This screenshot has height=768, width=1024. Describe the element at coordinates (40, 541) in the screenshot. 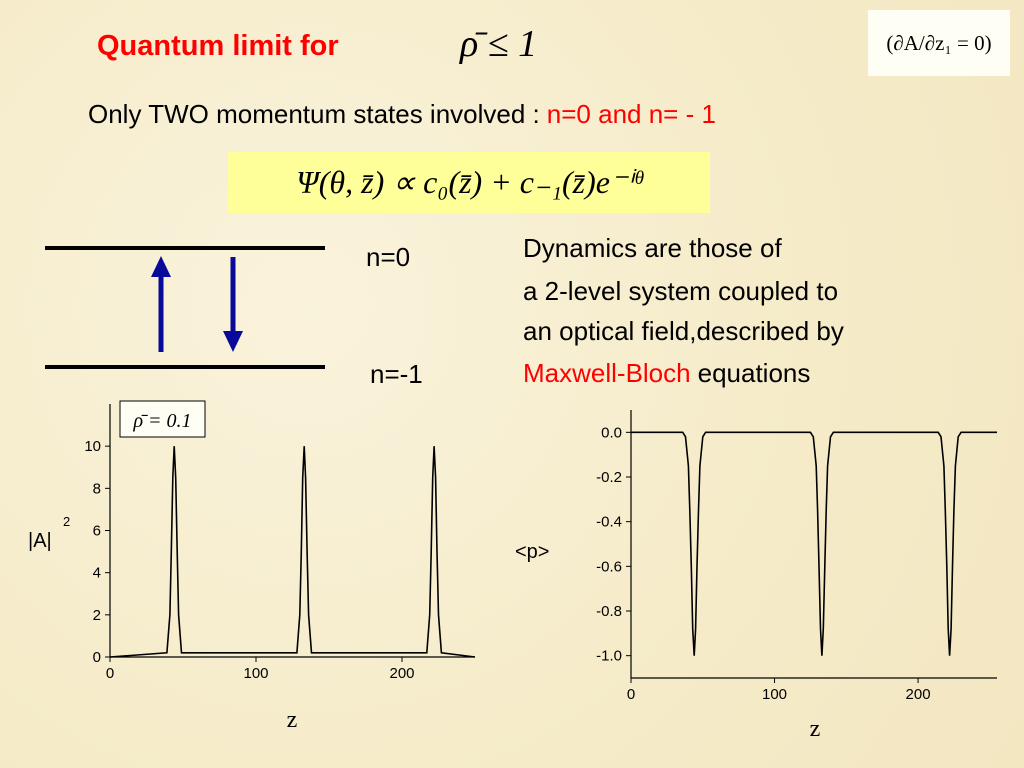

I see `y-axis-label: |A|` at that location.